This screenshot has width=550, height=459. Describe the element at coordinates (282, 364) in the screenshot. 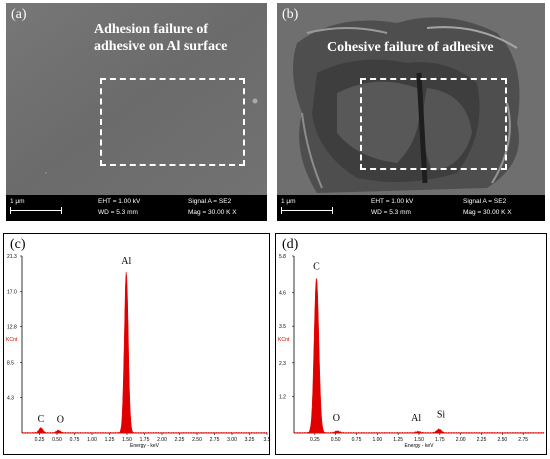

I see `y-tick-label: 2.3` at that location.